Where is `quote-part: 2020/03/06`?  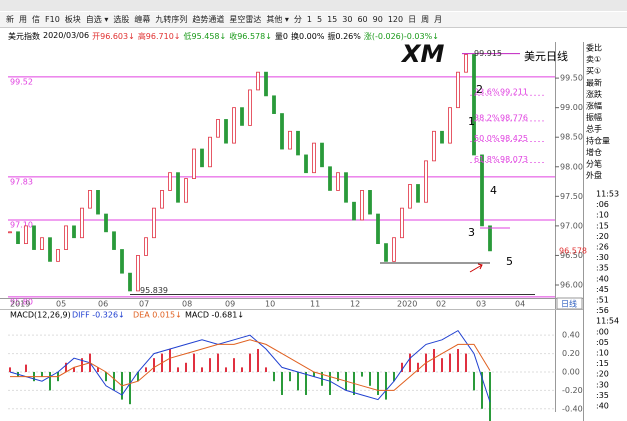 quote-part: 2020/03/06 is located at coordinates (66, 35).